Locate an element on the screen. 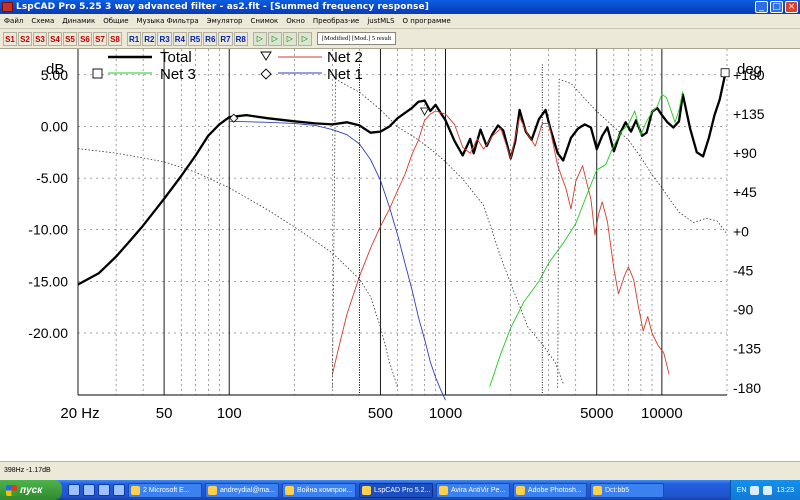  maximize-button: □ is located at coordinates (776, 7).